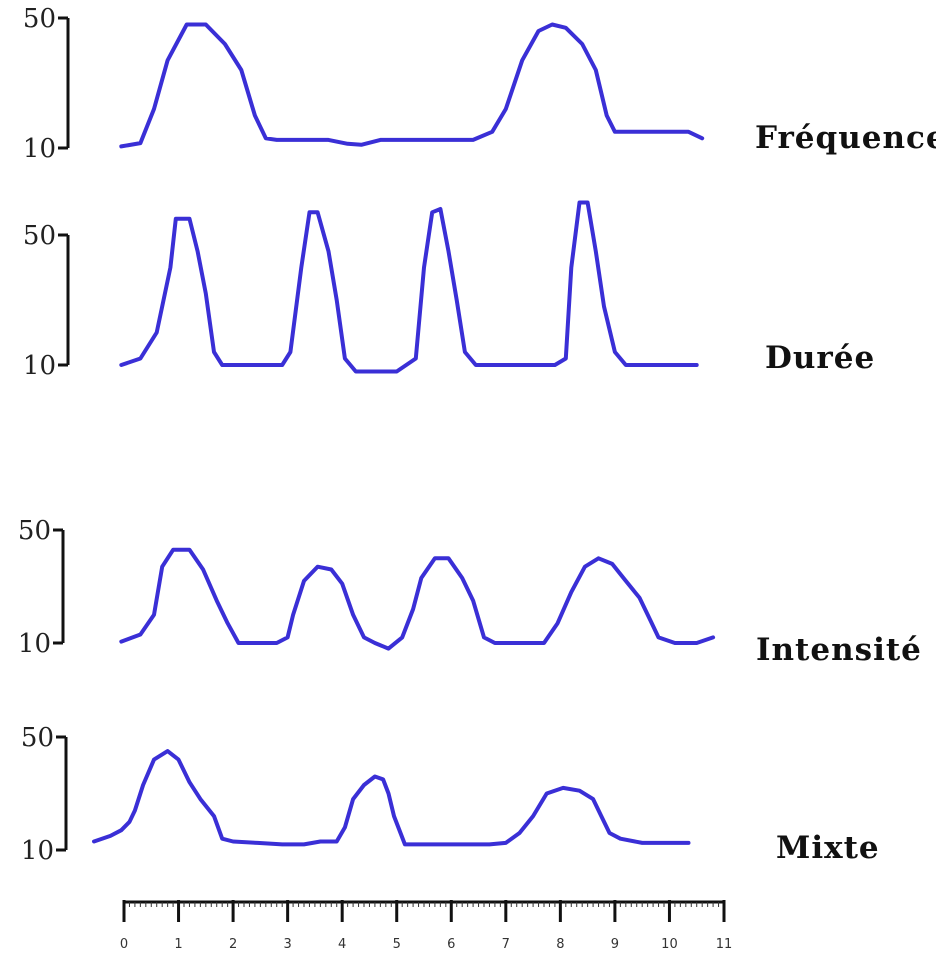  What do you see at coordinates (506, 944) in the screenshot?
I see `x-tick-label: 7` at bounding box center [506, 944].